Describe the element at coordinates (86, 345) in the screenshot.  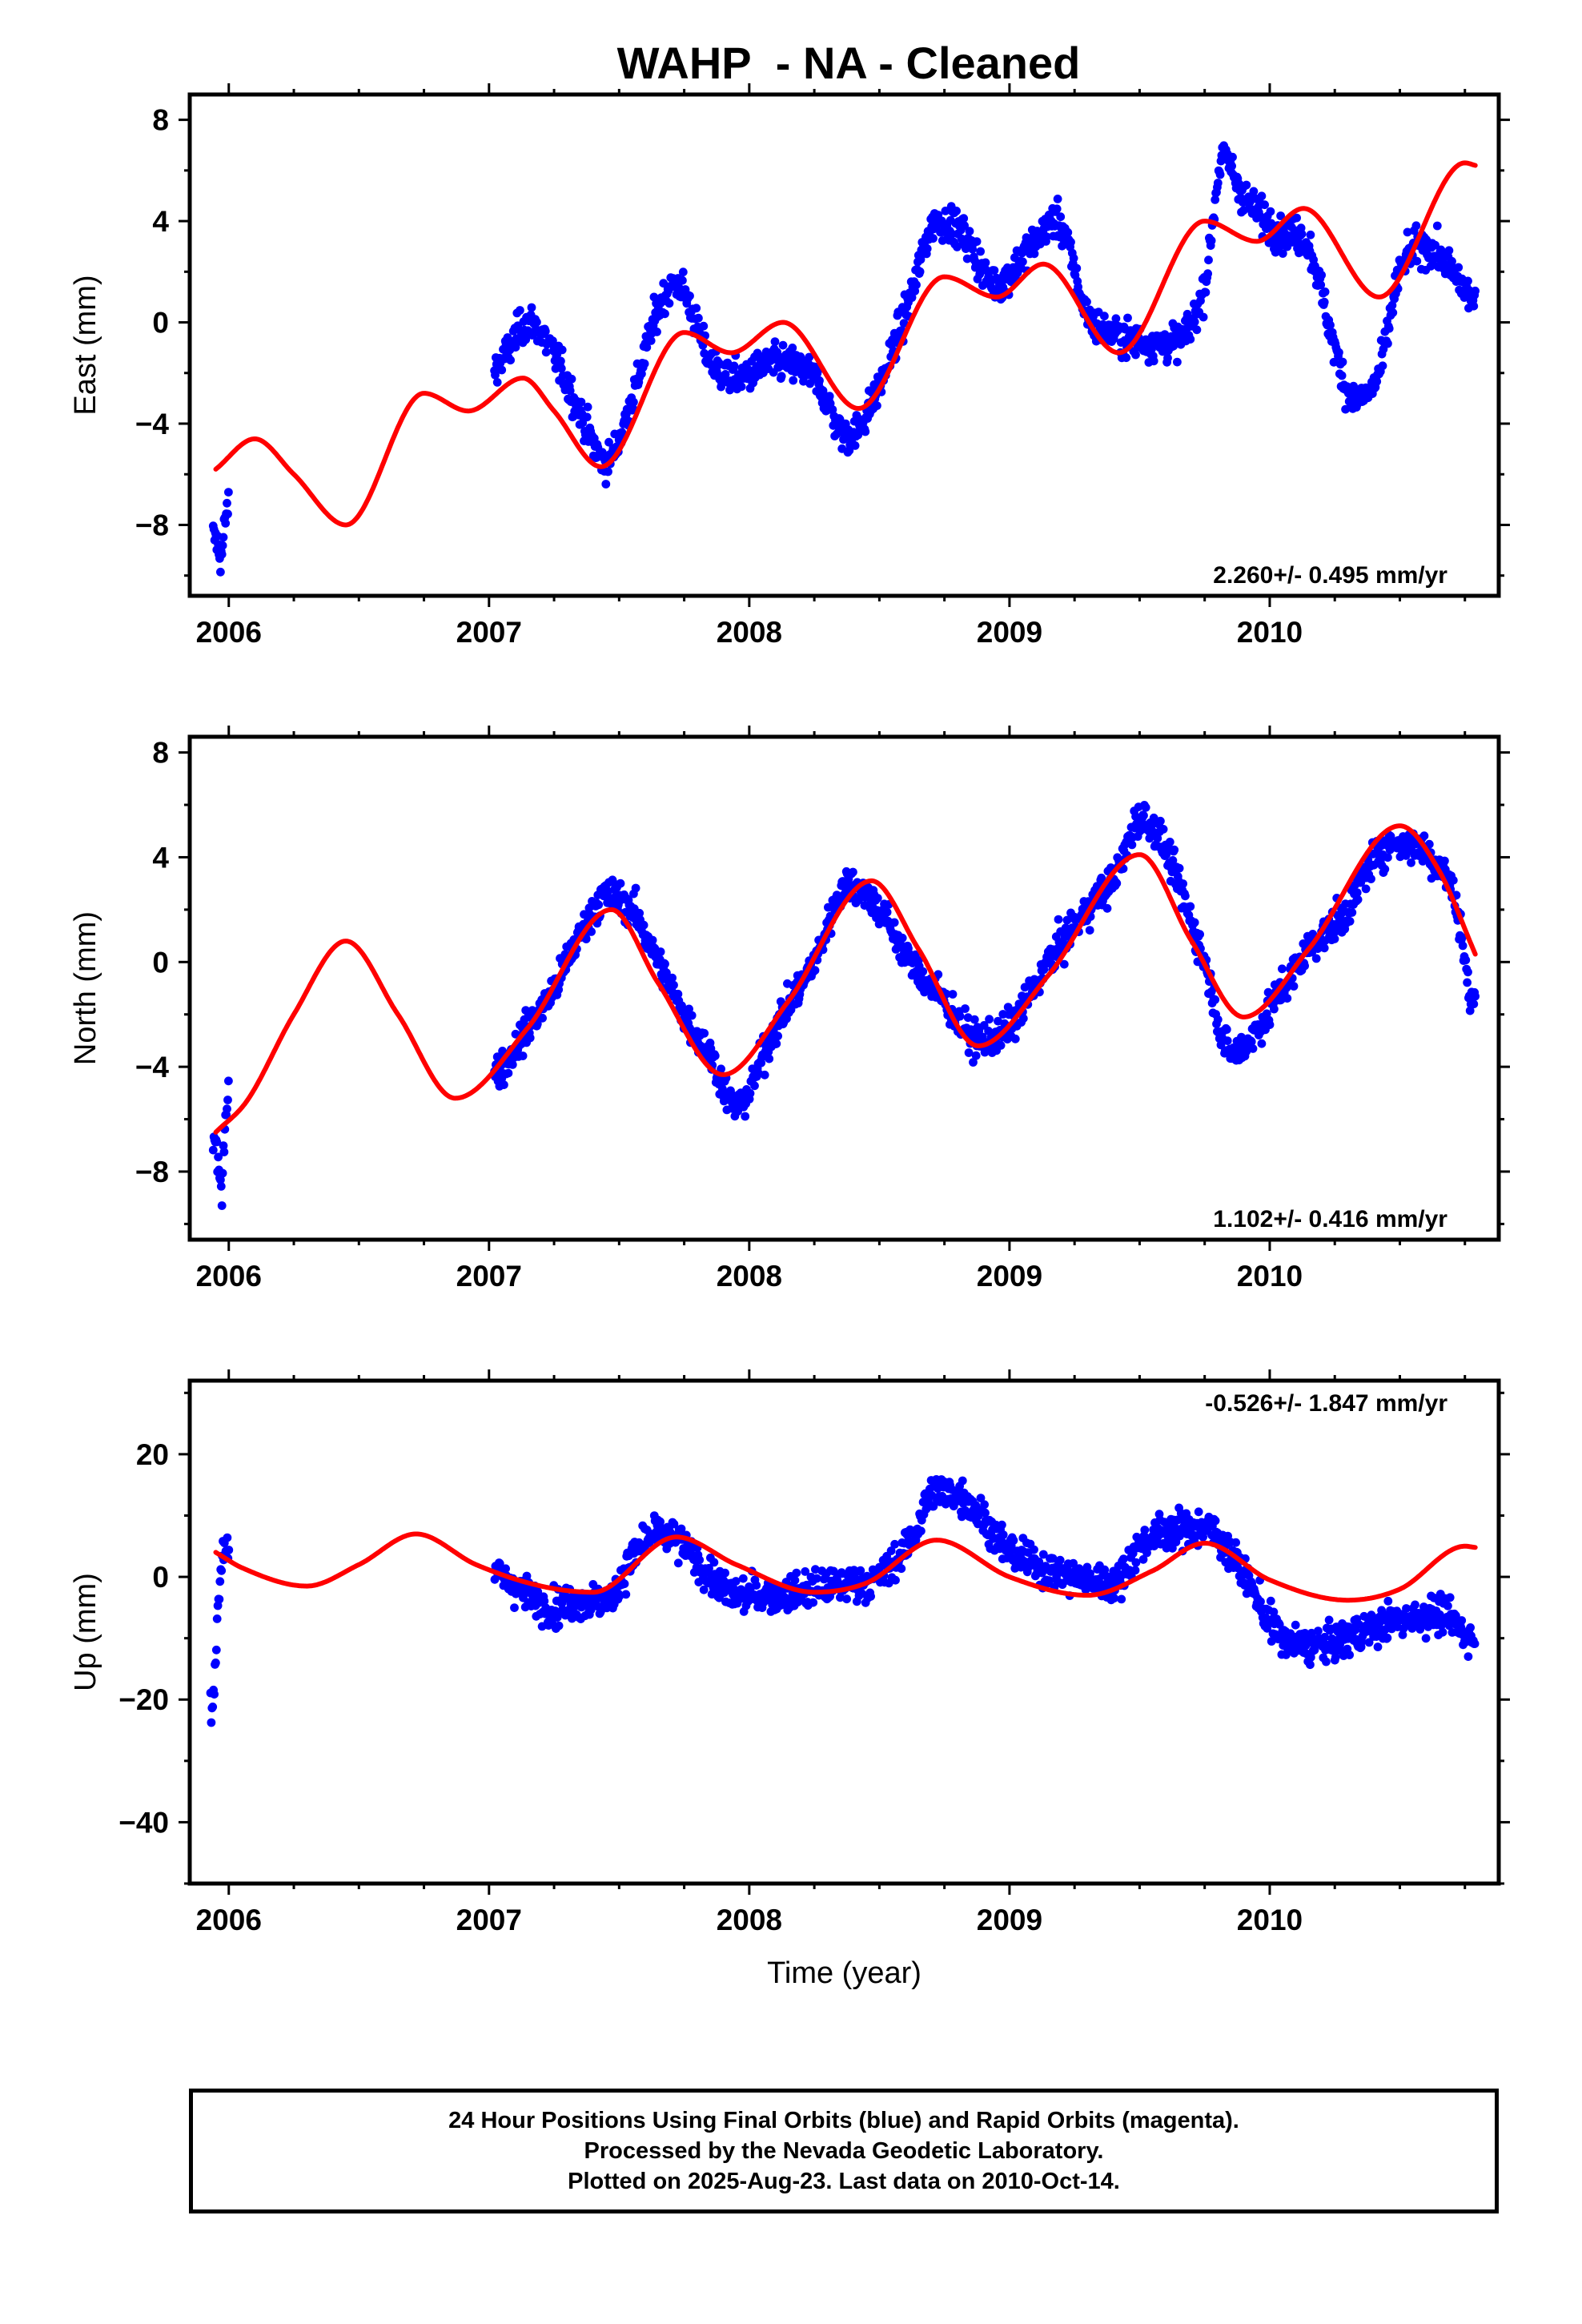
I see `east-y-axis-label: East (mm)` at that location.